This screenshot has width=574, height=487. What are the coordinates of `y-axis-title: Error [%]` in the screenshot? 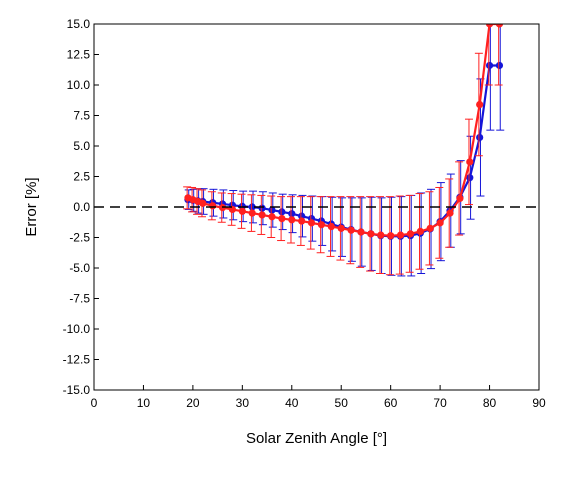 It's located at (31, 206).